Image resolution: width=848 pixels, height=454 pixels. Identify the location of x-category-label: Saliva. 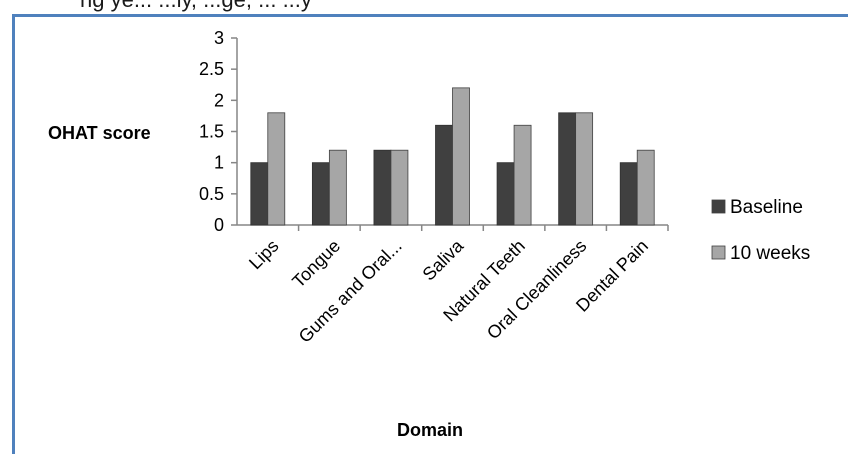
(444, 260).